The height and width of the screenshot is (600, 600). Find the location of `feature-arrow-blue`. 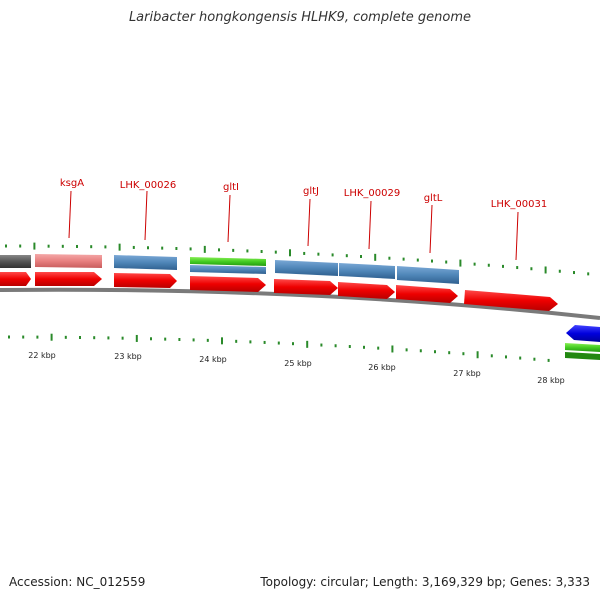

feature-arrow-blue is located at coordinates (583, 333).